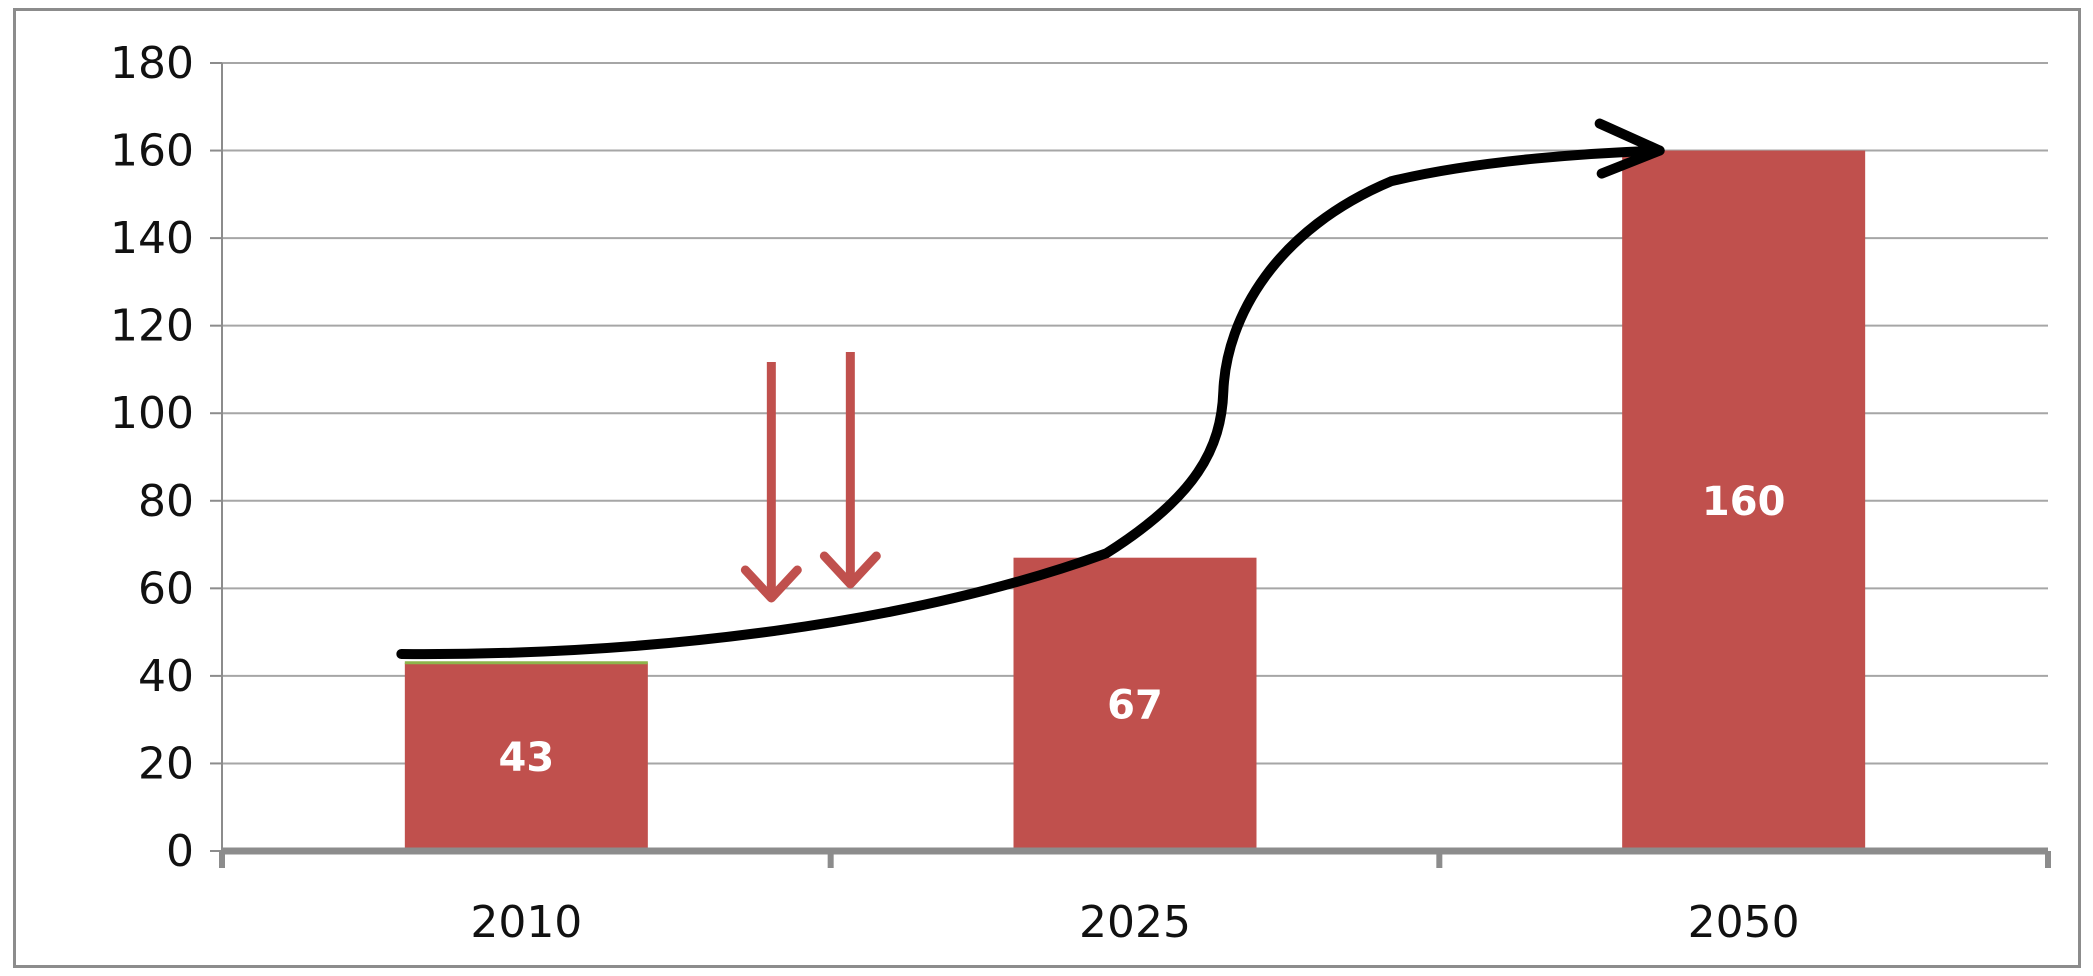  I want to click on x-axis-tick-labels: 2010 2025 2050, so click(1134, 922).